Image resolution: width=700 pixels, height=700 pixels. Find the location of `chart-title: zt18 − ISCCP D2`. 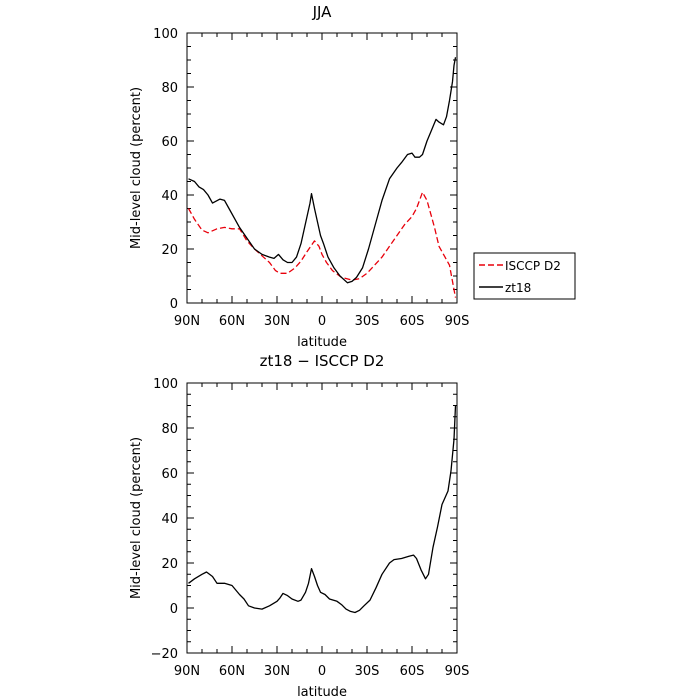

chart-title: zt18 − ISCCP D2 is located at coordinates (322, 361).